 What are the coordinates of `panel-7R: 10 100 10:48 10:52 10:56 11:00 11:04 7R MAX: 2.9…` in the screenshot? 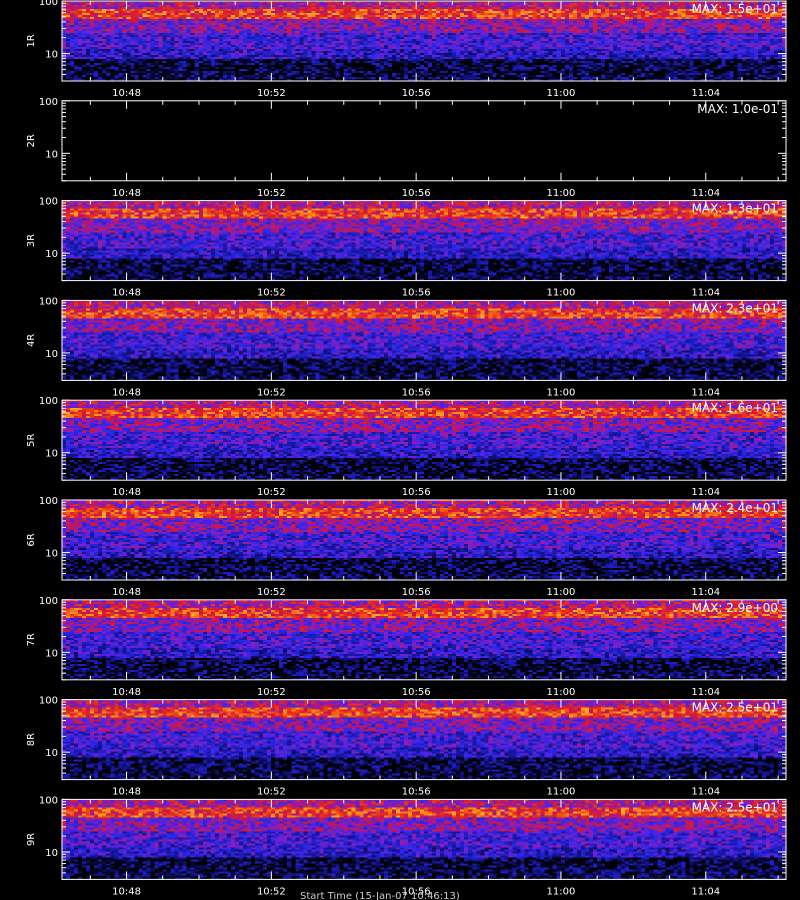 It's located at (406, 647).